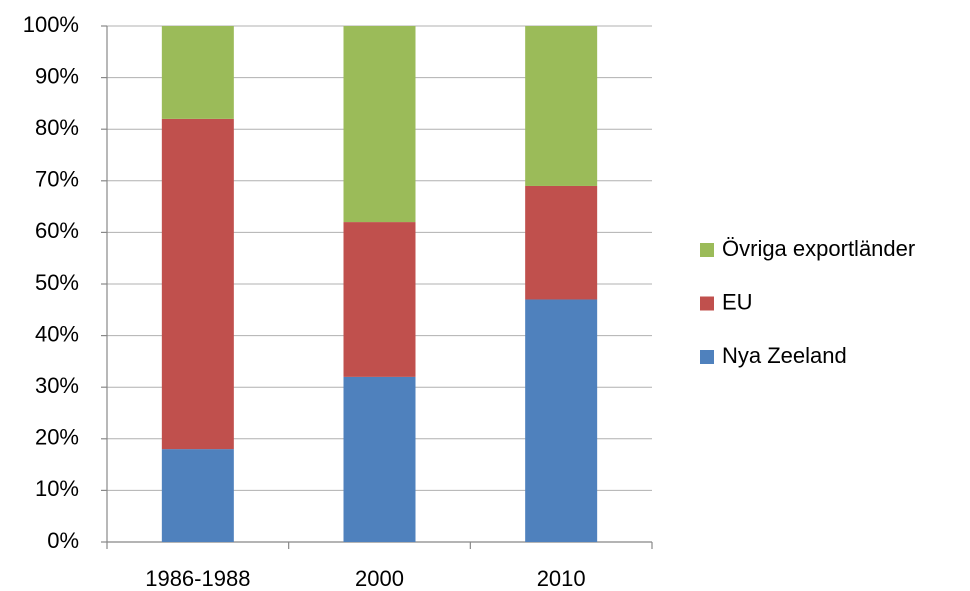 Image resolution: width=970 pixels, height=591 pixels. I want to click on y-tick-label: 60%, so click(57, 230).